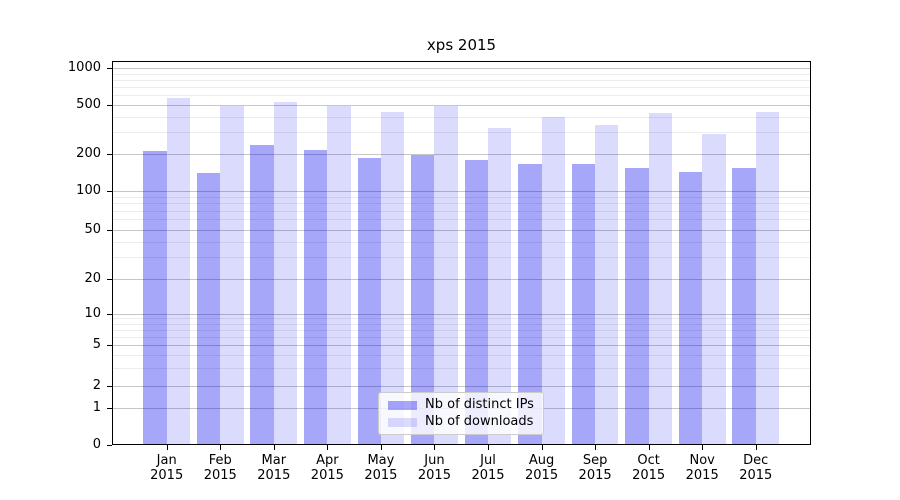 The height and width of the screenshot is (500, 900). What do you see at coordinates (461, 405) in the screenshot?
I see `legend-item-distinct-ips: Nb of distinct IPs` at bounding box center [461, 405].